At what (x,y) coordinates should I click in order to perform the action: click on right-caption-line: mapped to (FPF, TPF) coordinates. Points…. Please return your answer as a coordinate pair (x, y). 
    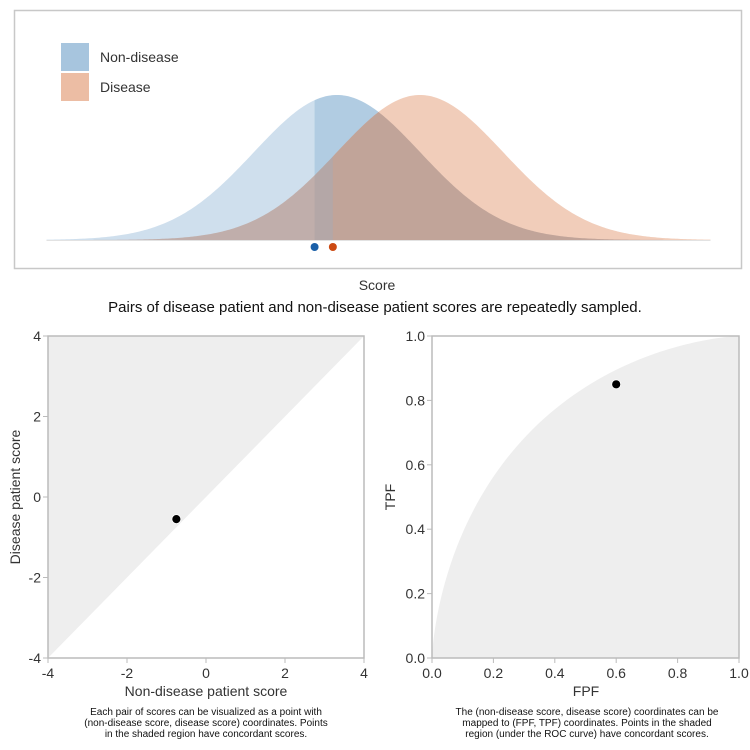
    Looking at the image, I should click on (587, 723).